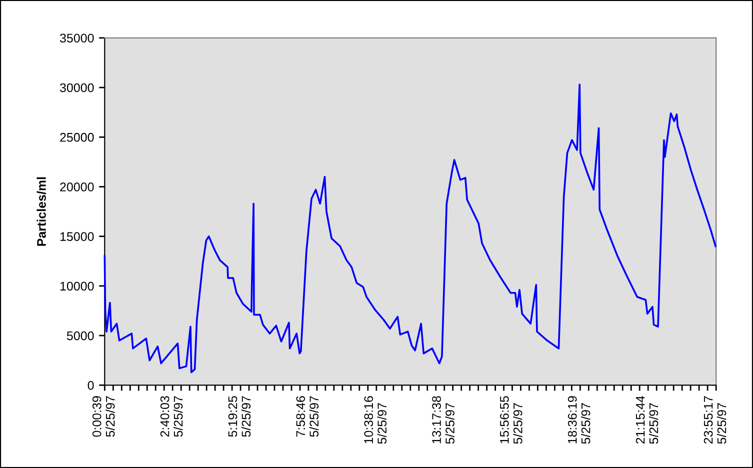 This screenshot has height=468, width=753. Describe the element at coordinates (77, 286) in the screenshot. I see `y-tick-label: 10000` at that location.